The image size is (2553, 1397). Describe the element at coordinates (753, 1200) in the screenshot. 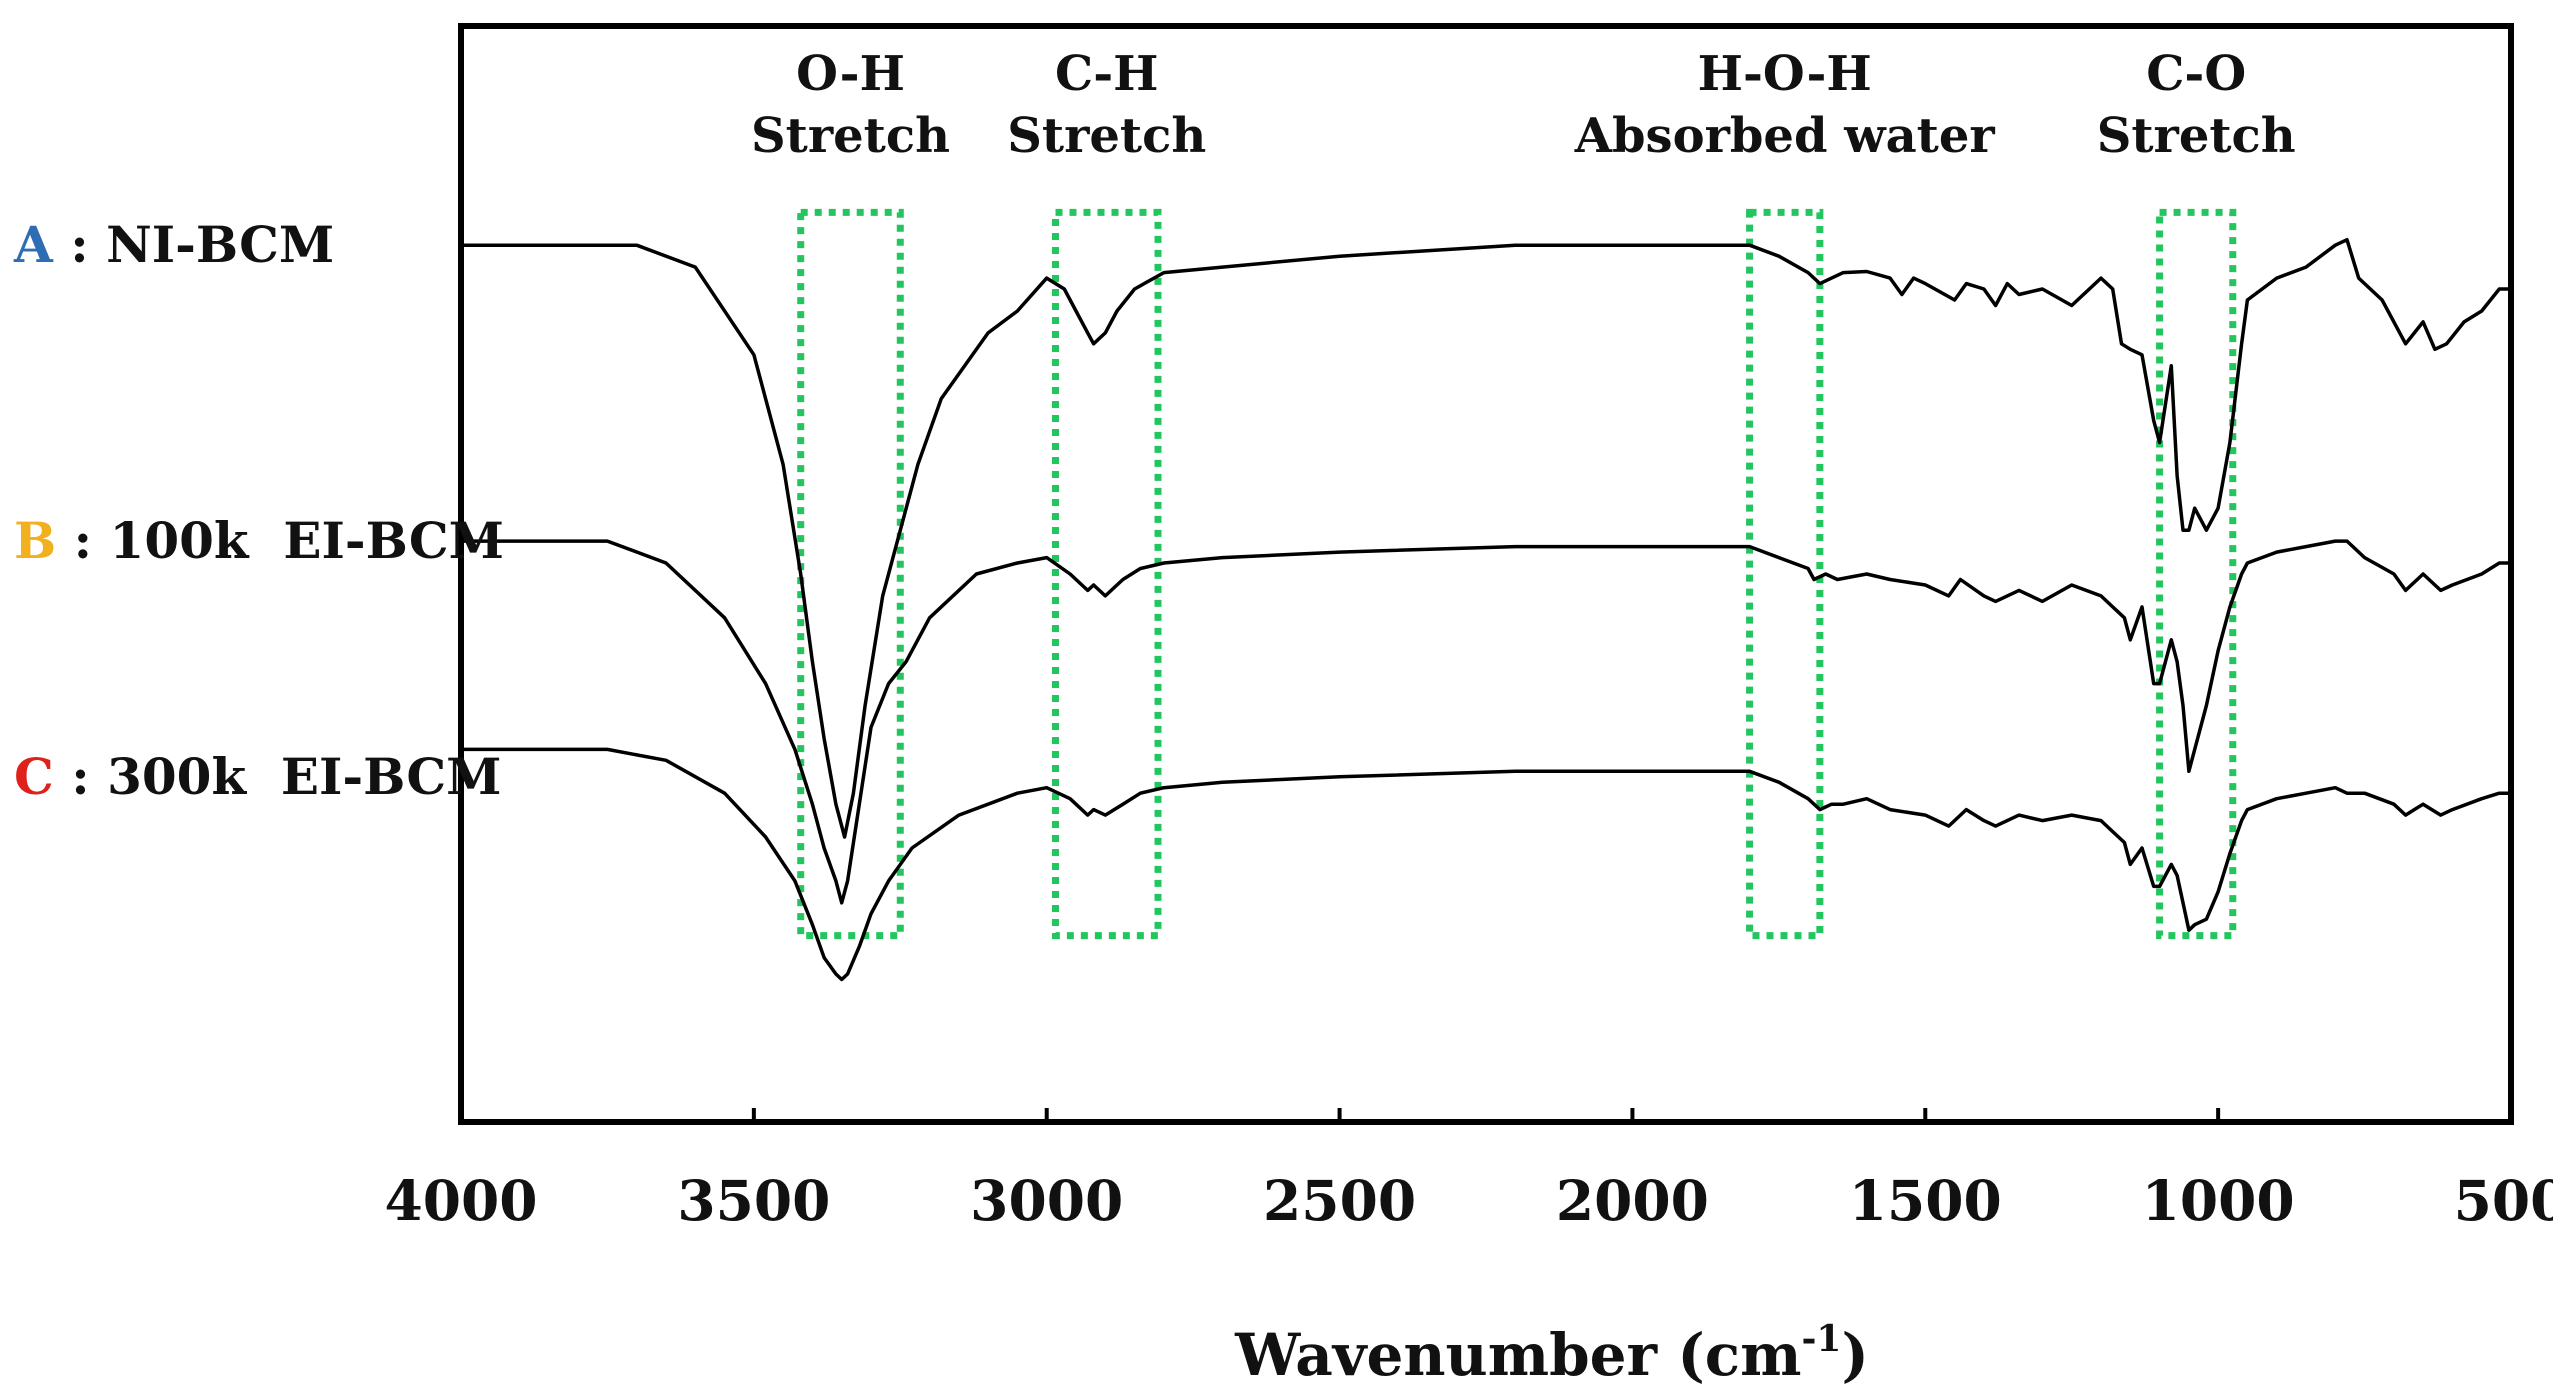

I see `x-tick-label: 3500` at that location.